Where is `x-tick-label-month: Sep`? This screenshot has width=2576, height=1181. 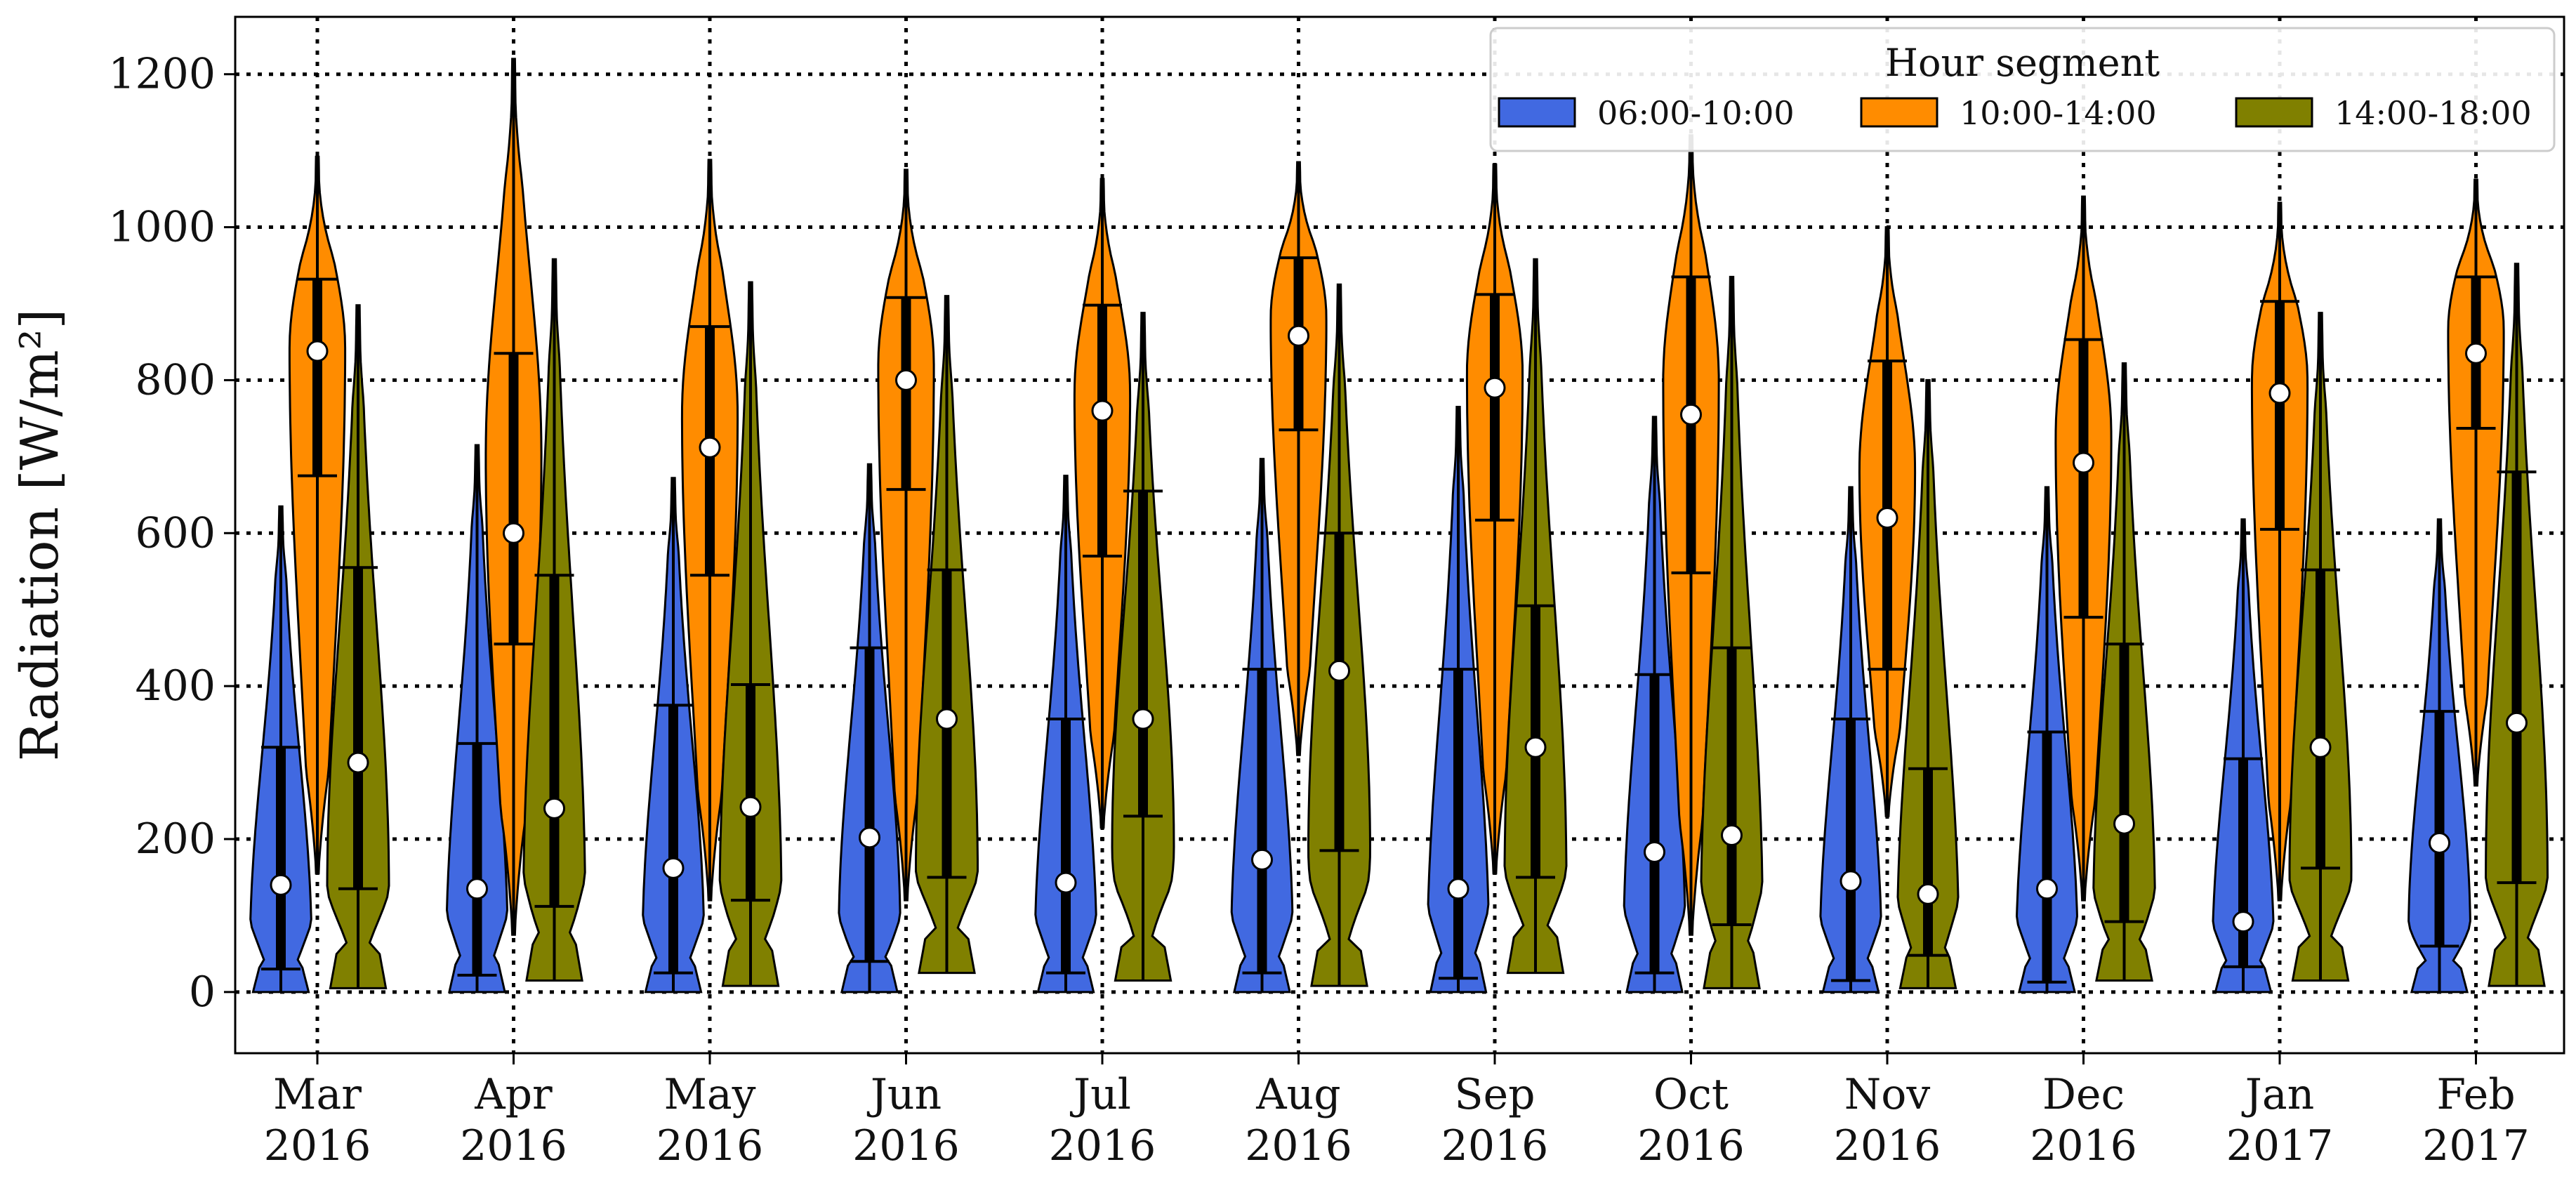
x-tick-label-month: Sep is located at coordinates (1494, 1094).